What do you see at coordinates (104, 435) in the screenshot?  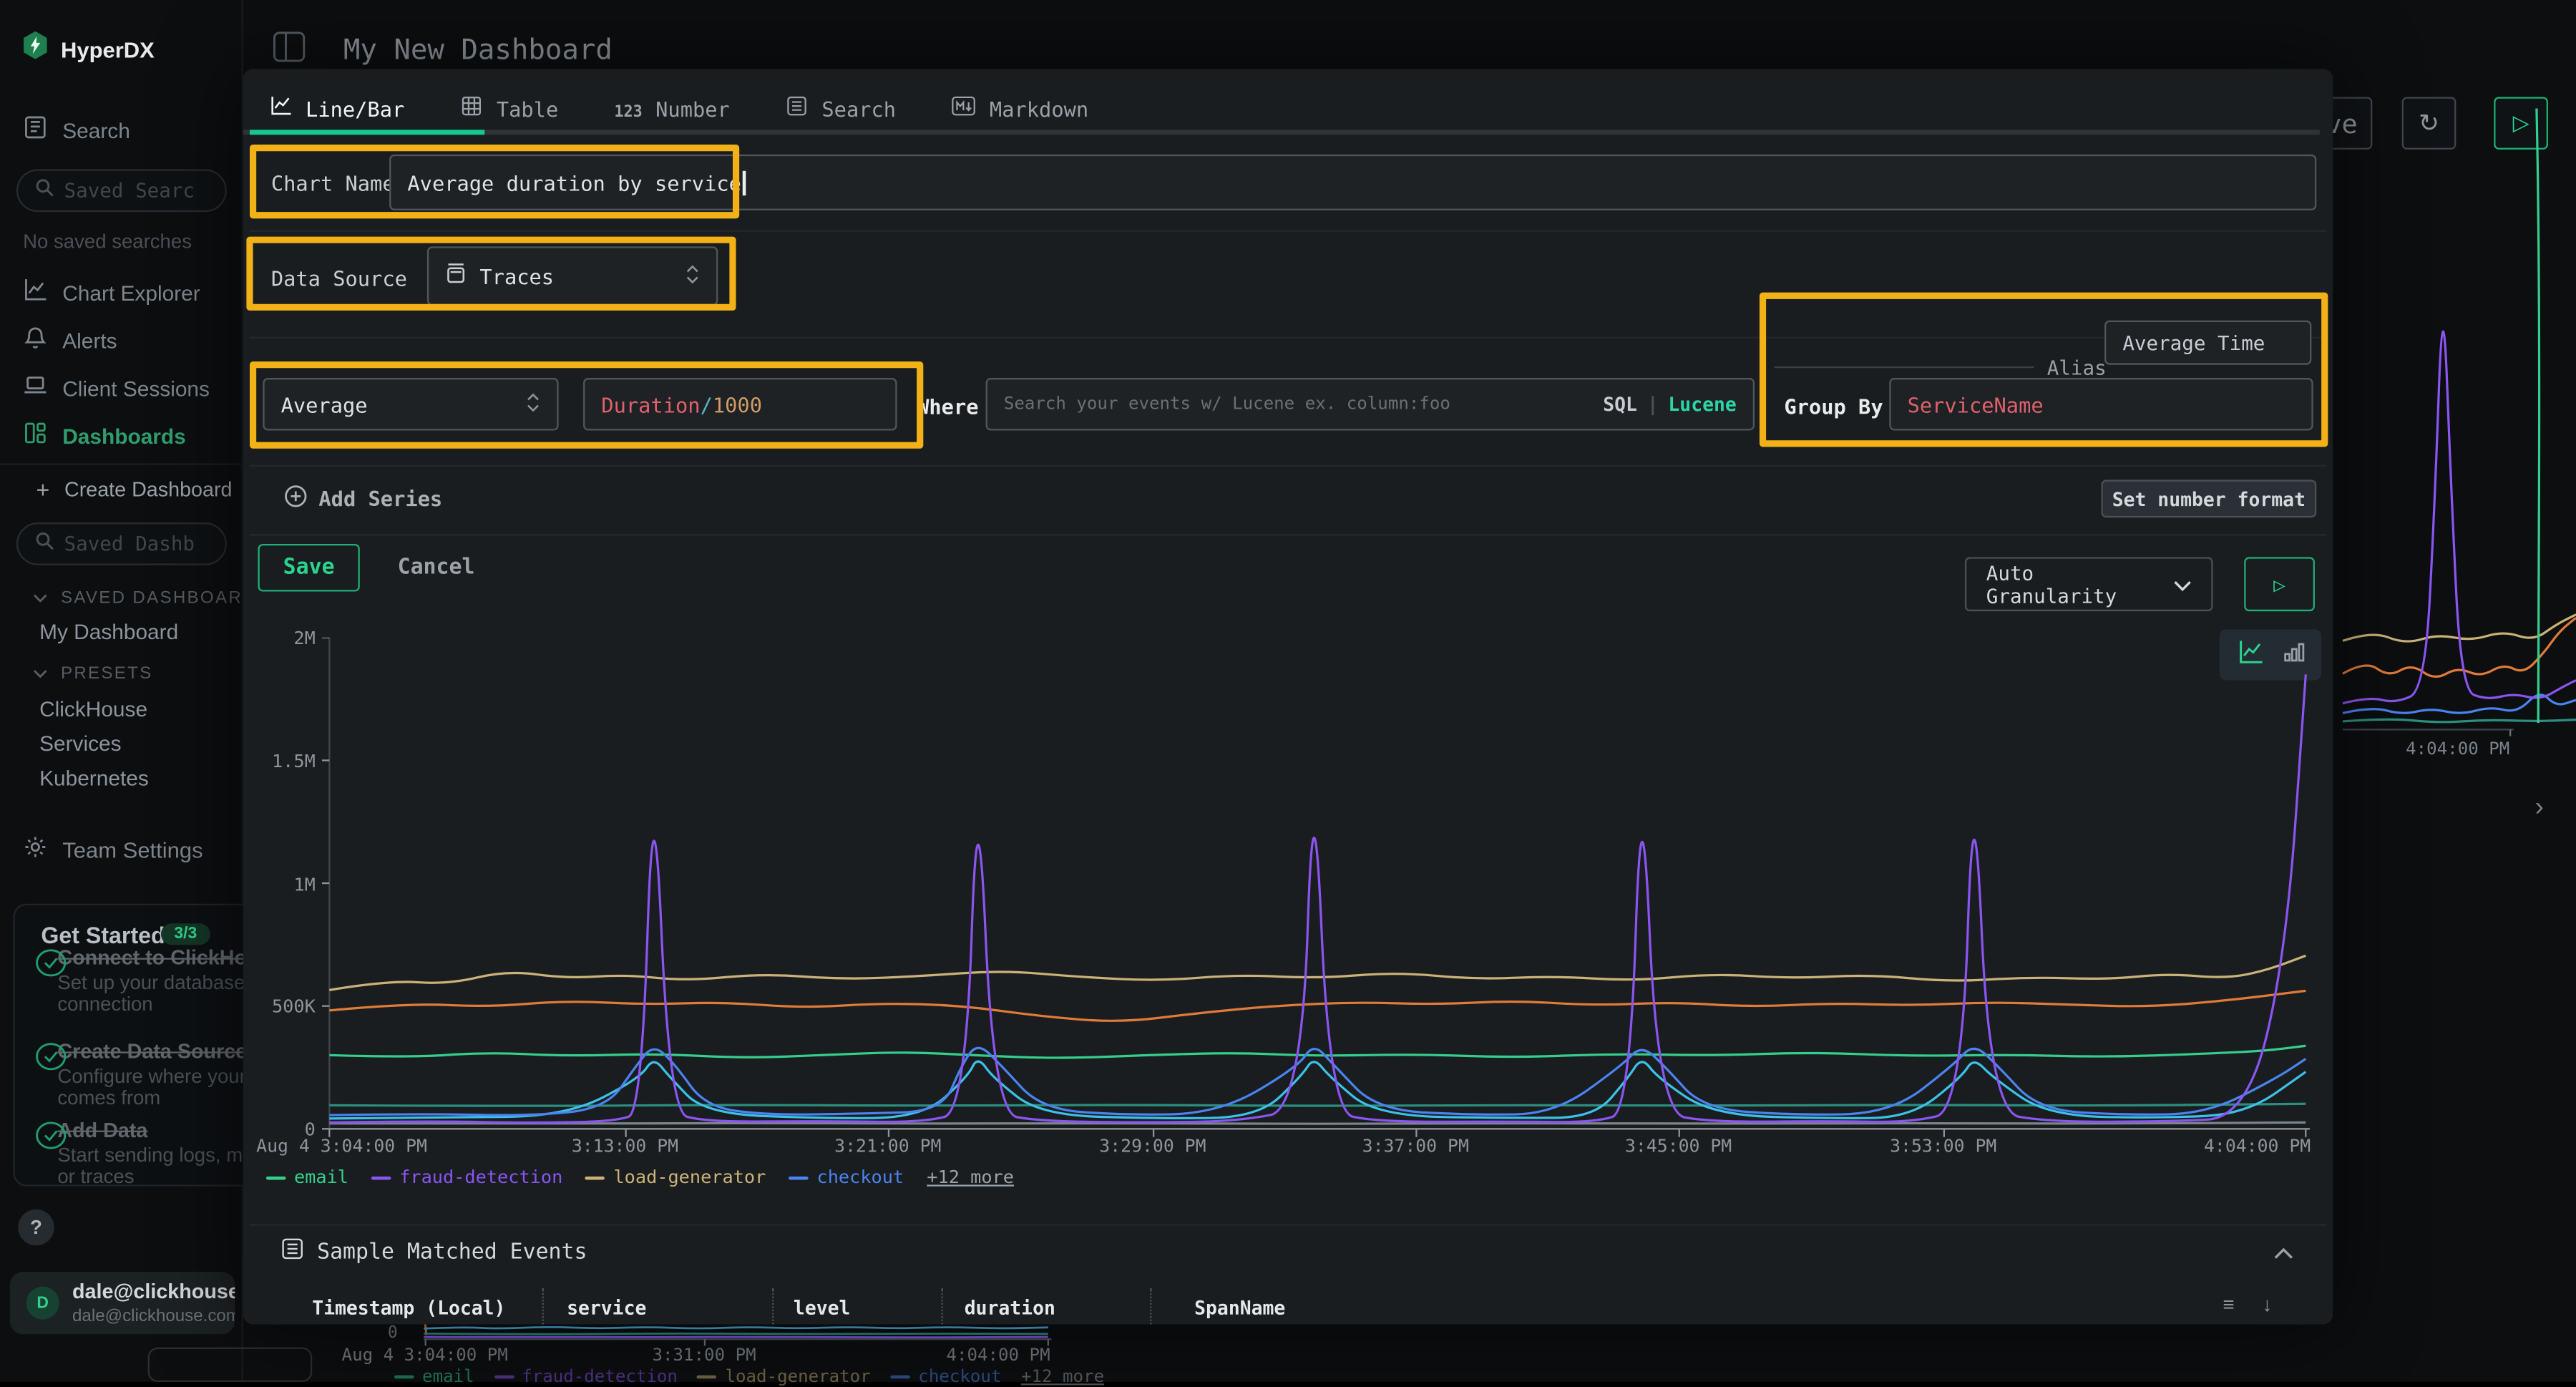 I see `sidebar-item-dashboards: Dashboards` at bounding box center [104, 435].